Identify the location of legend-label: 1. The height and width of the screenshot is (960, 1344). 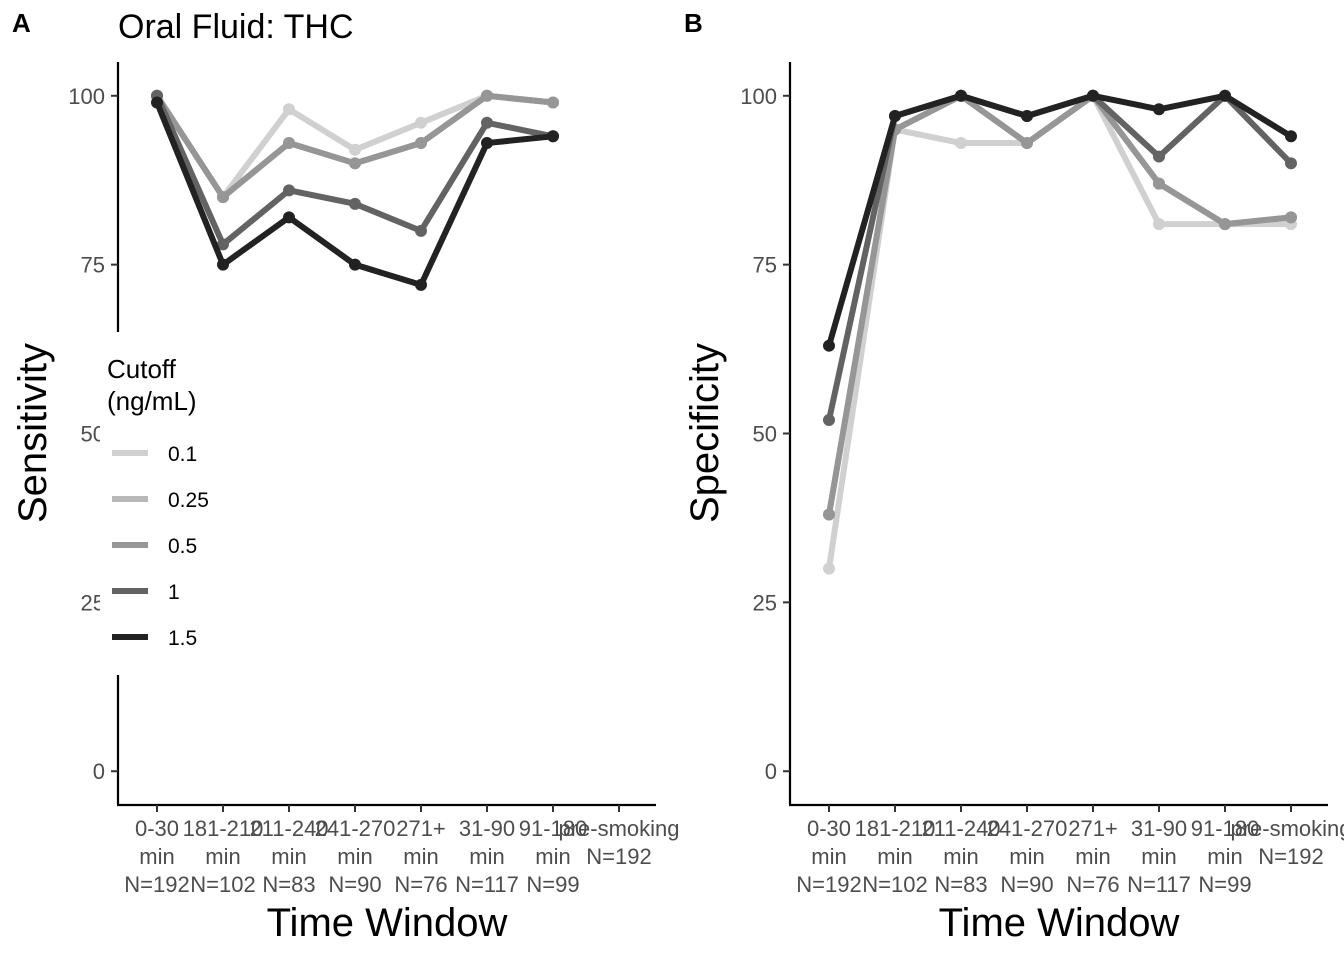
(174, 592).